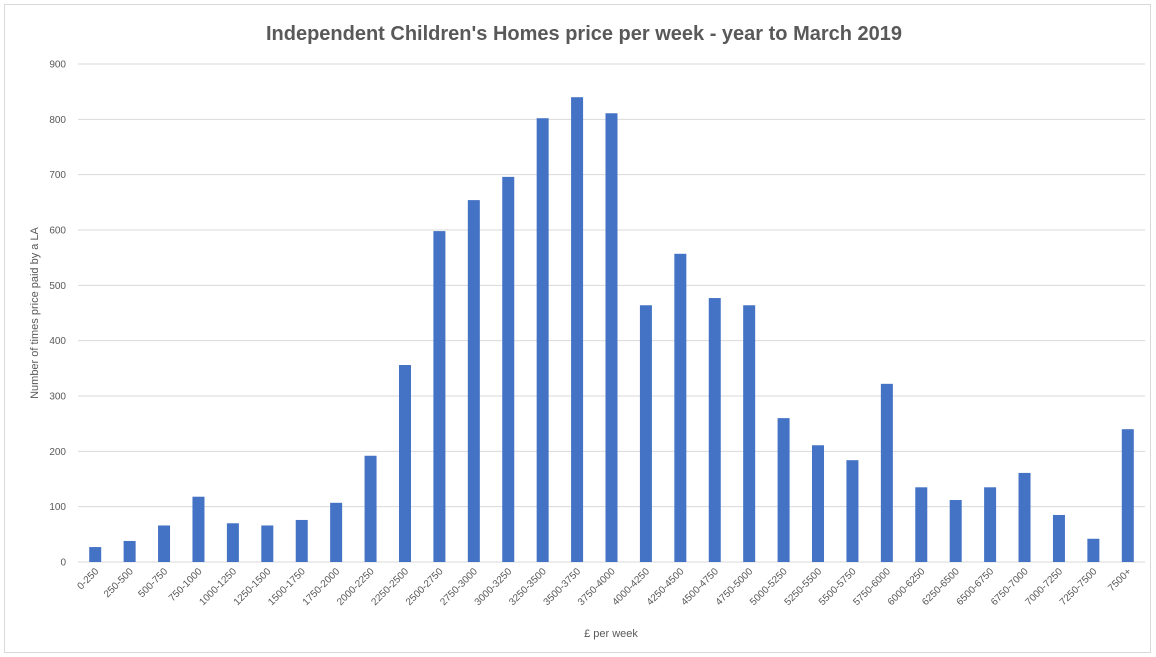  What do you see at coordinates (611, 634) in the screenshot?
I see `x-axis-label: £ per week` at bounding box center [611, 634].